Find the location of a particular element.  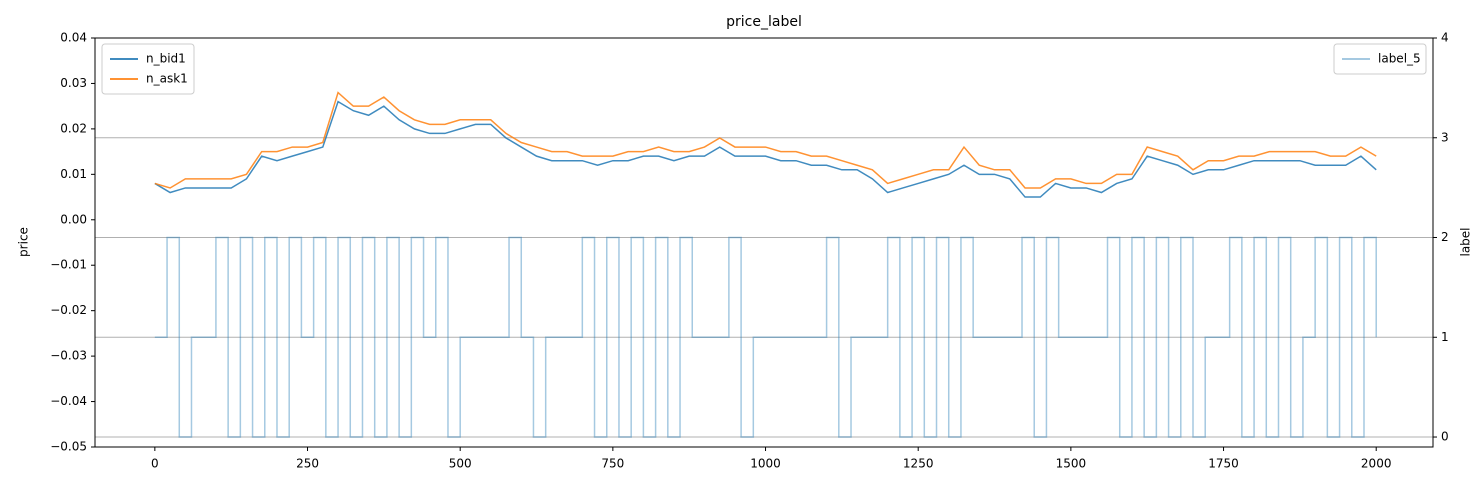

y-tick-label: 0.01 is located at coordinates (73, 174).